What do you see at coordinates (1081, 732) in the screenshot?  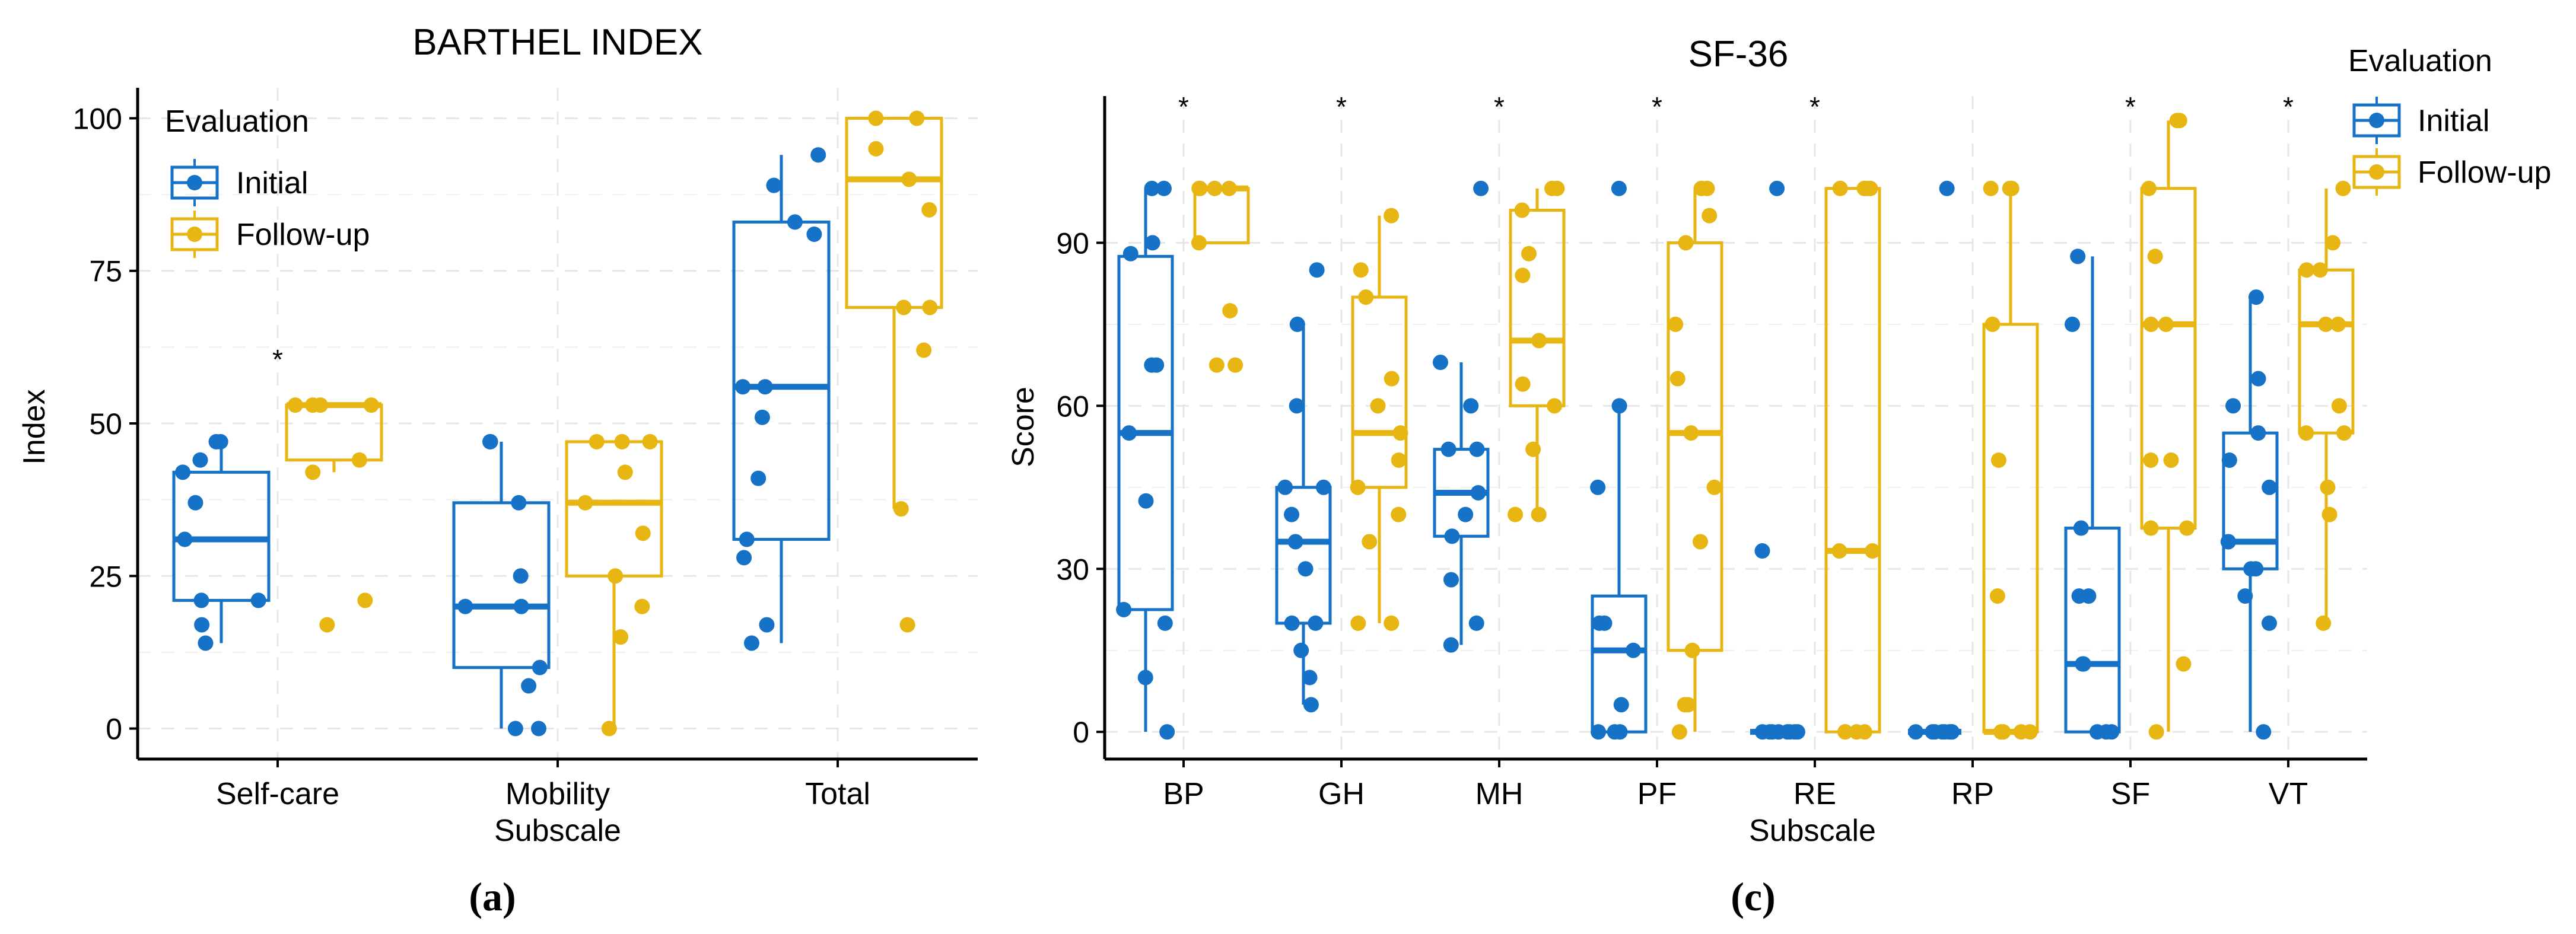 I see `y-tick-label: 0` at bounding box center [1081, 732].